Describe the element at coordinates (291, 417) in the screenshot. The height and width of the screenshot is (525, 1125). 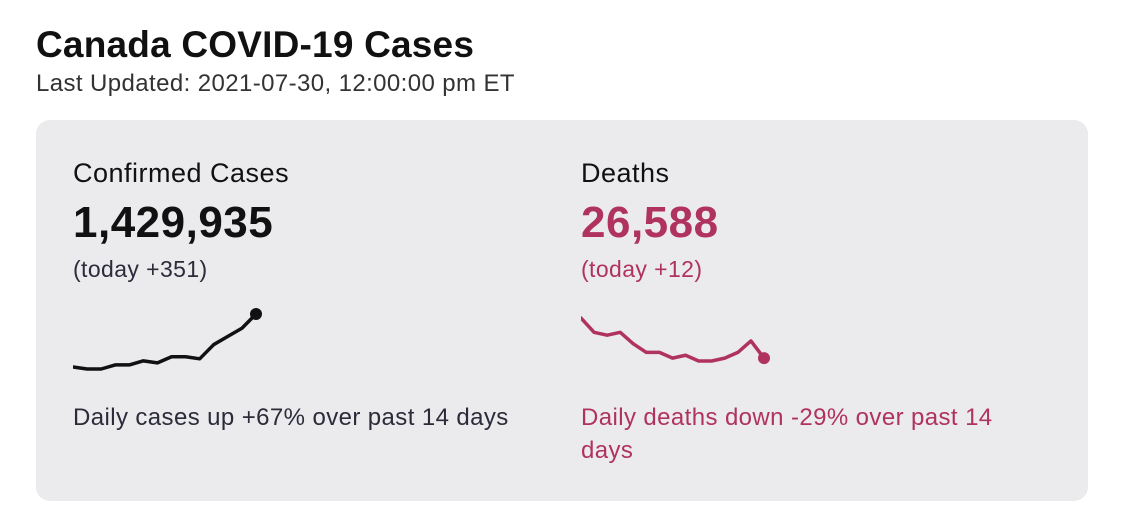
I see `cases-trend: Daily cases up +67% over past 14 days` at that location.